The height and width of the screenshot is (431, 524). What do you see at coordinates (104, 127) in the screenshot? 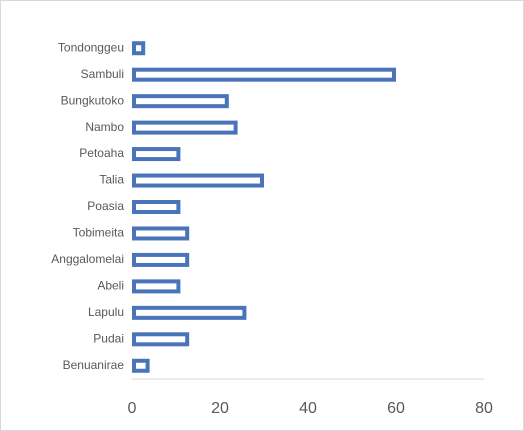
I see `y-tick-label: Nambo` at bounding box center [104, 127].